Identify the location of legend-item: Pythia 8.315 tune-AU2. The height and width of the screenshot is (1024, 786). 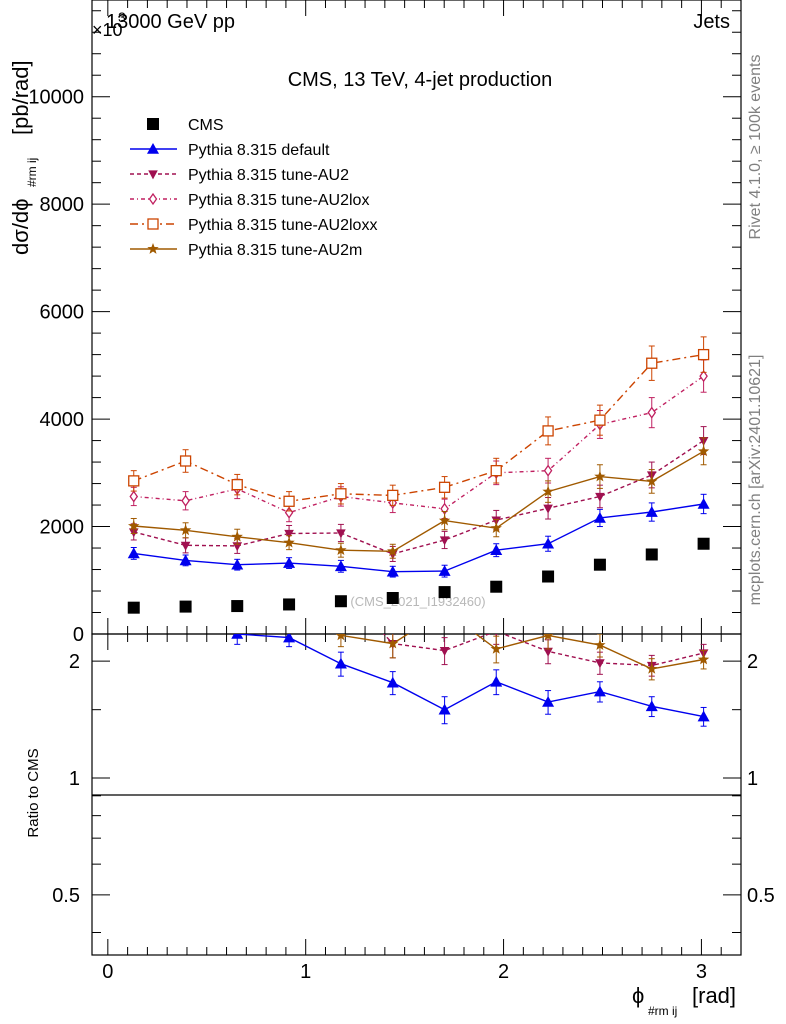
(239, 175).